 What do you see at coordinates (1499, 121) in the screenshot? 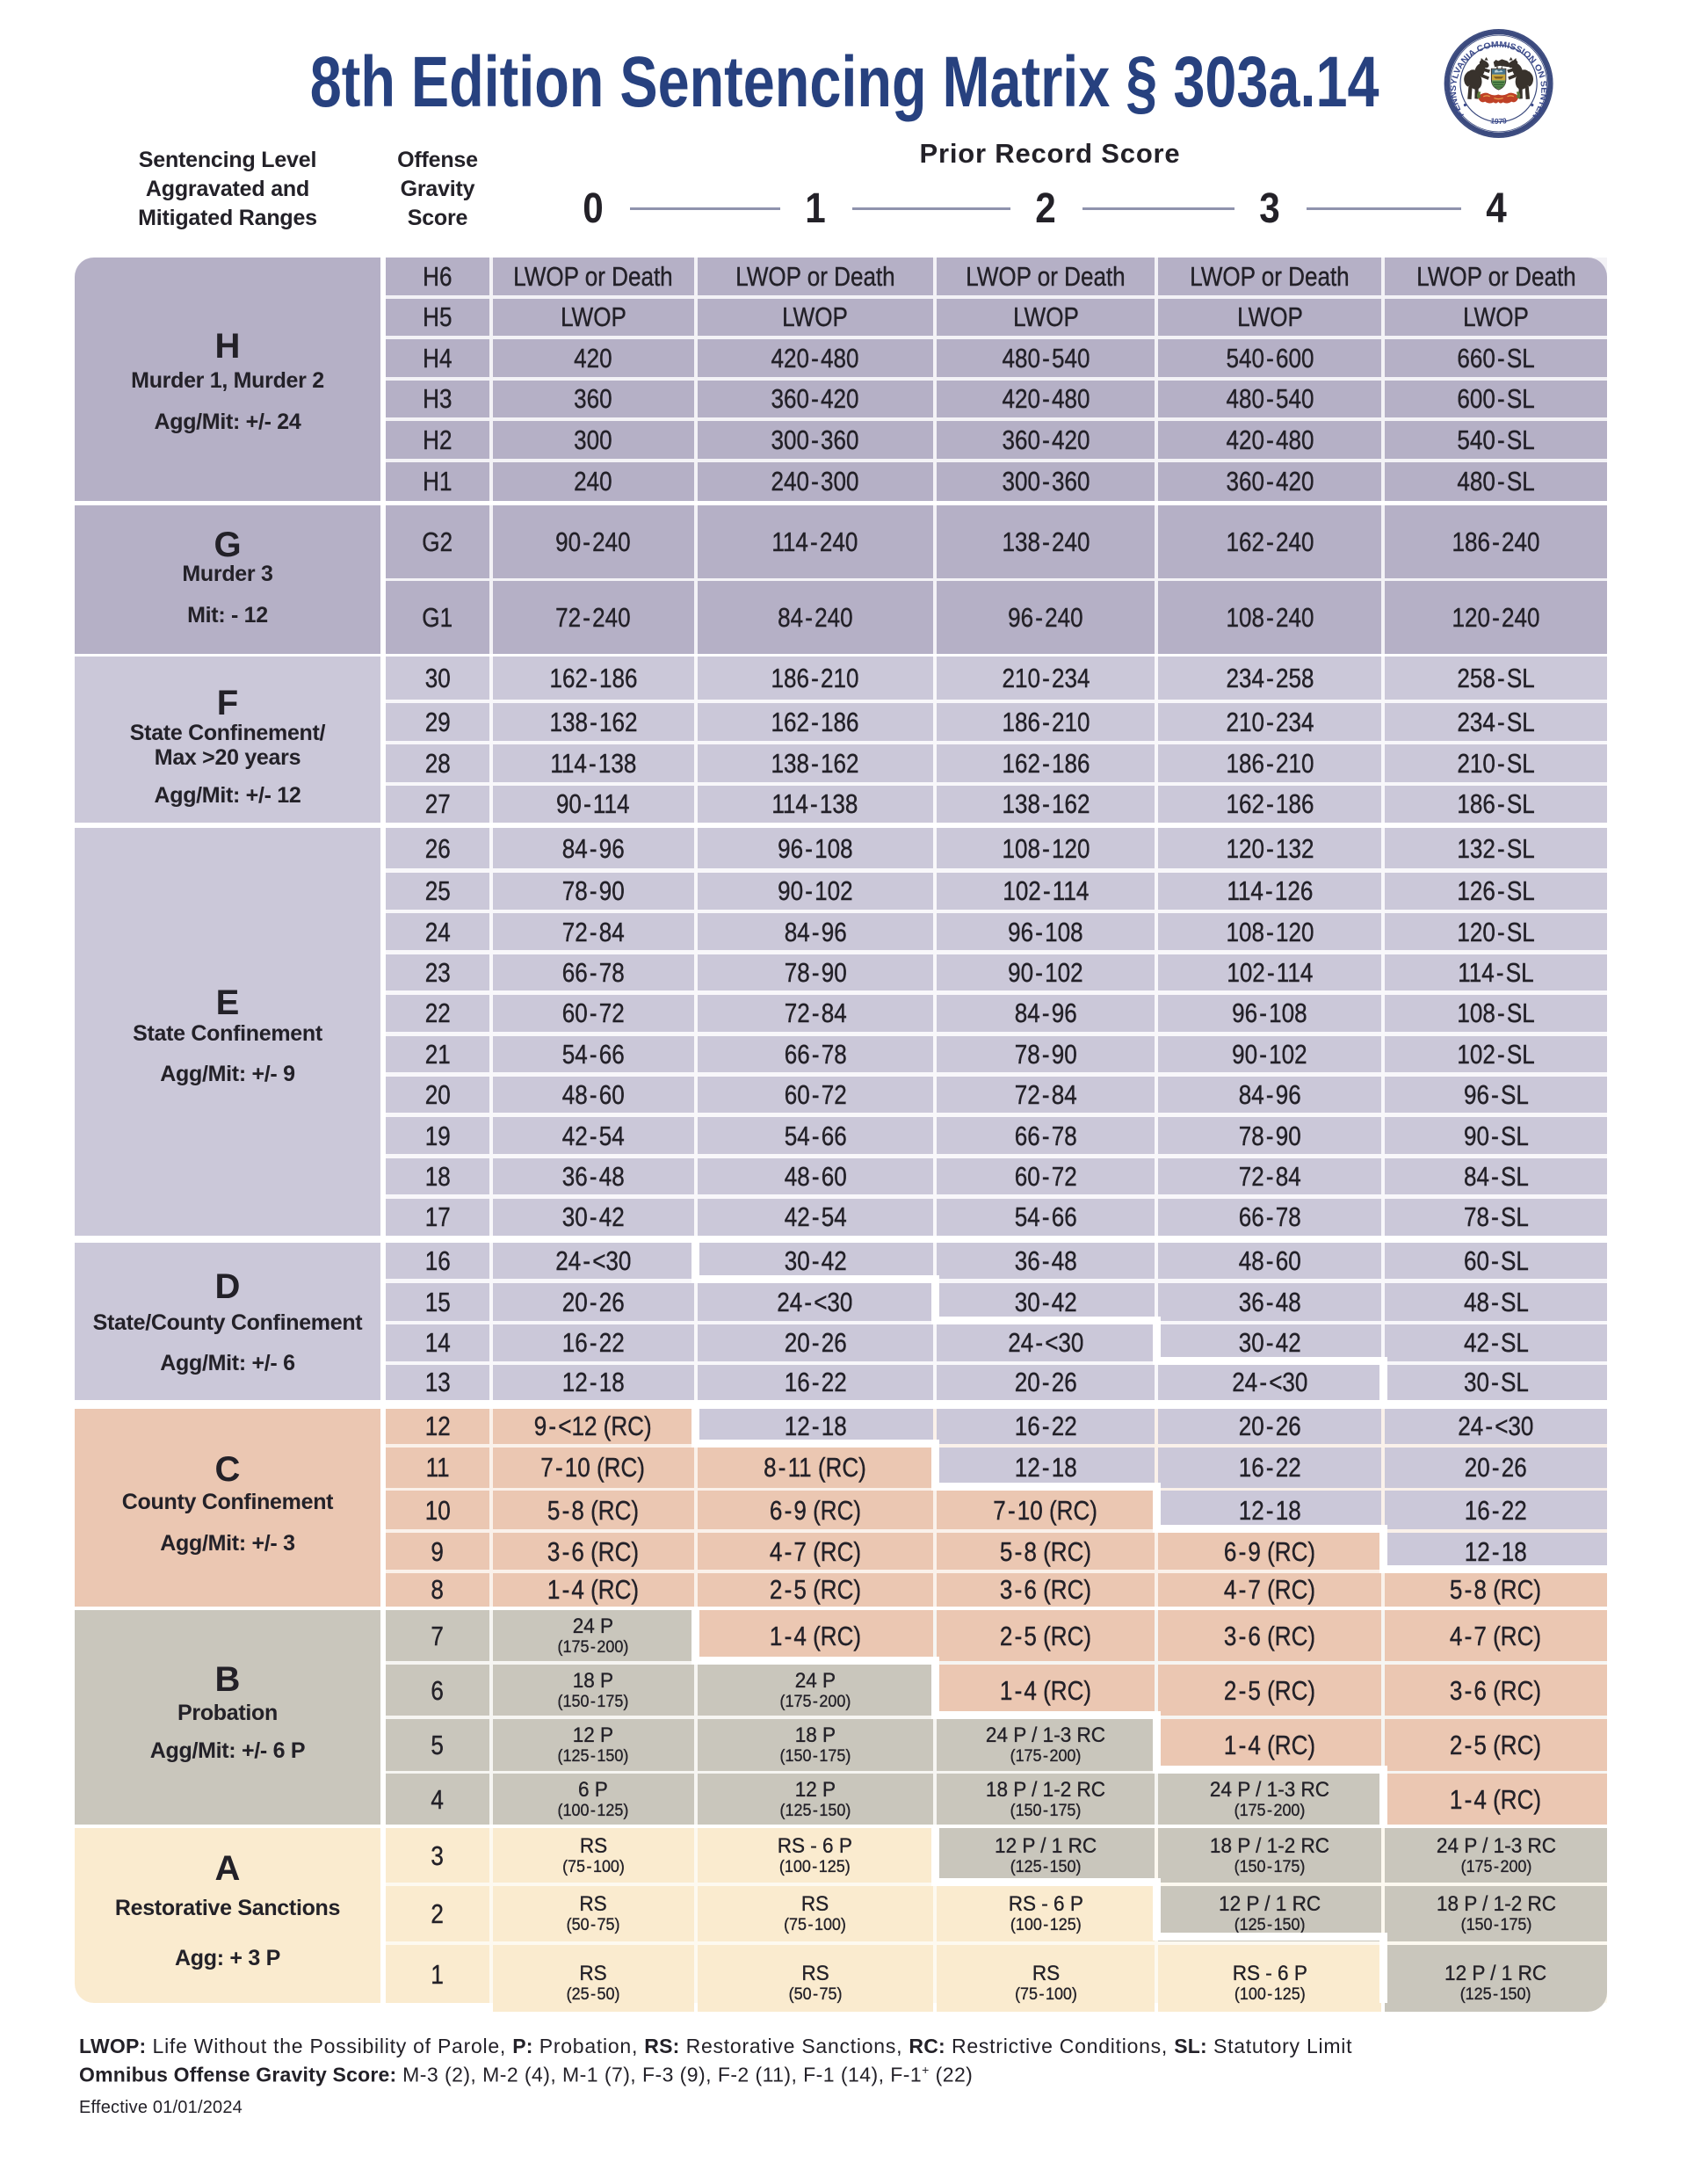
I see `svg-text: 1979` at bounding box center [1499, 121].